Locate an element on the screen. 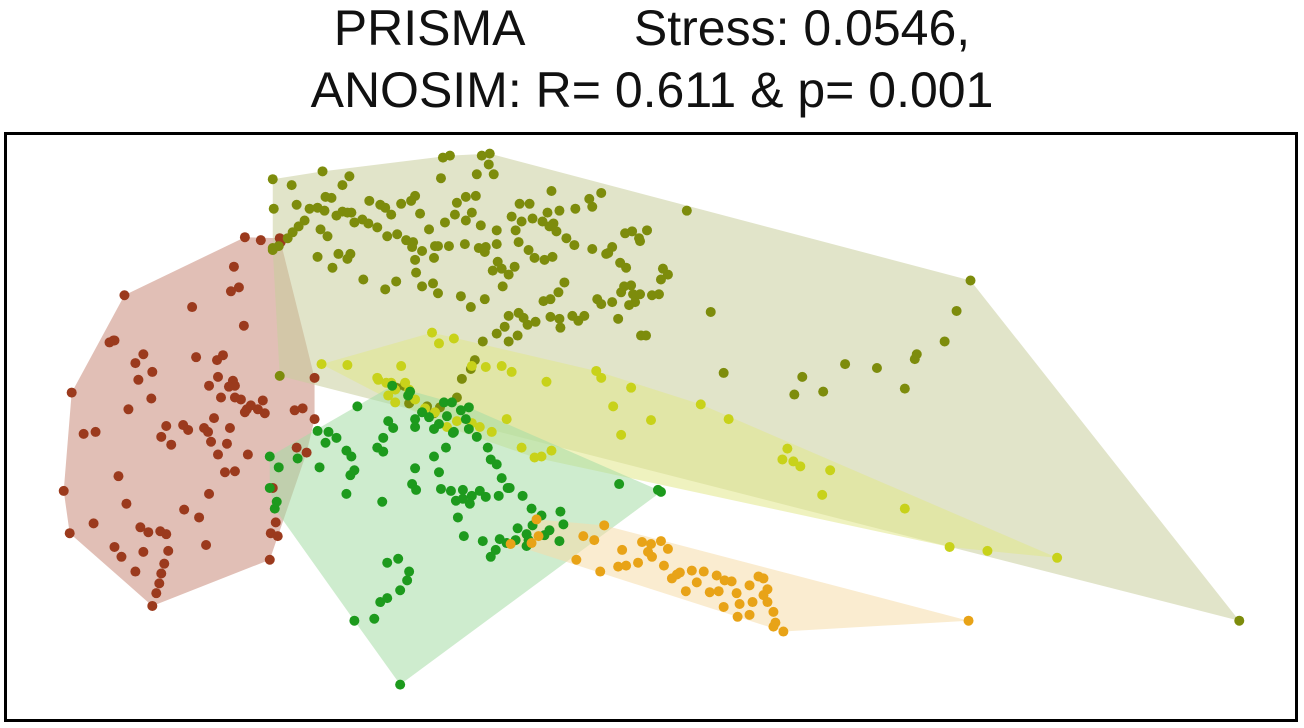 This screenshot has width=1304, height=728. chart-title: PRISMA Stress: 0.0546, is located at coordinates (652, 28).